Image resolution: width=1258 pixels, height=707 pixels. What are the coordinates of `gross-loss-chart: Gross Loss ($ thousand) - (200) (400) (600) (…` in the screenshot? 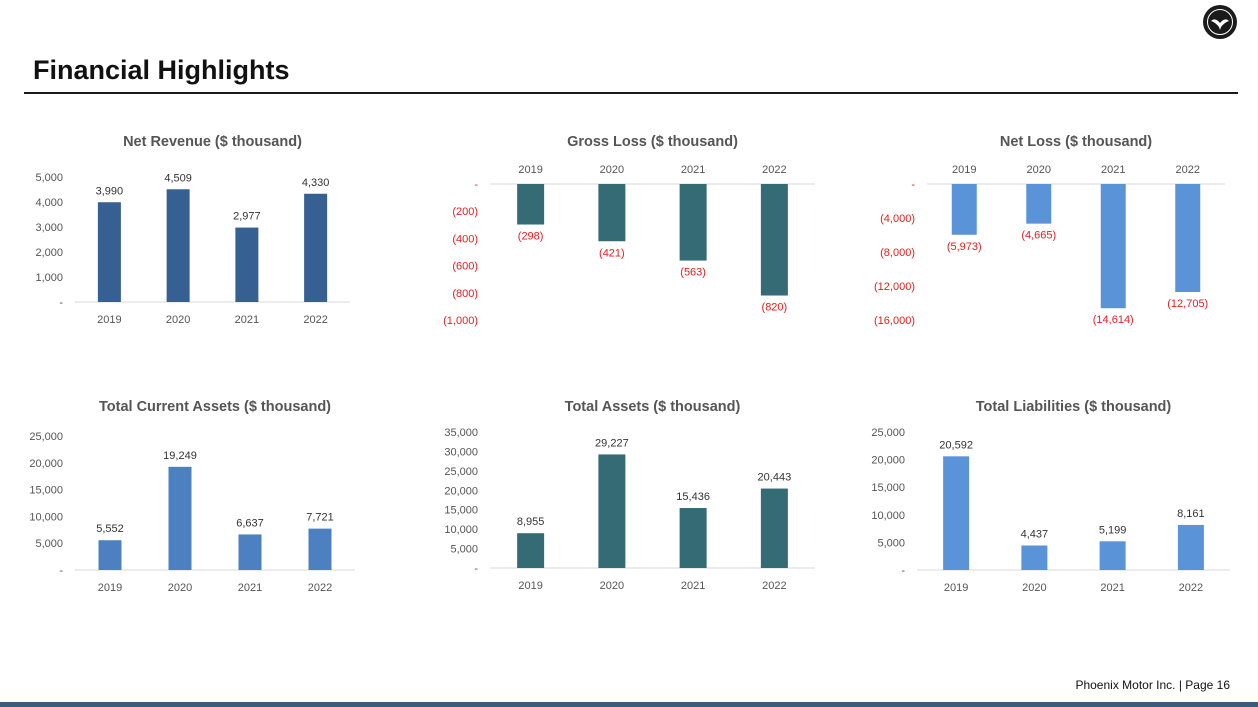 It's located at (640, 235).